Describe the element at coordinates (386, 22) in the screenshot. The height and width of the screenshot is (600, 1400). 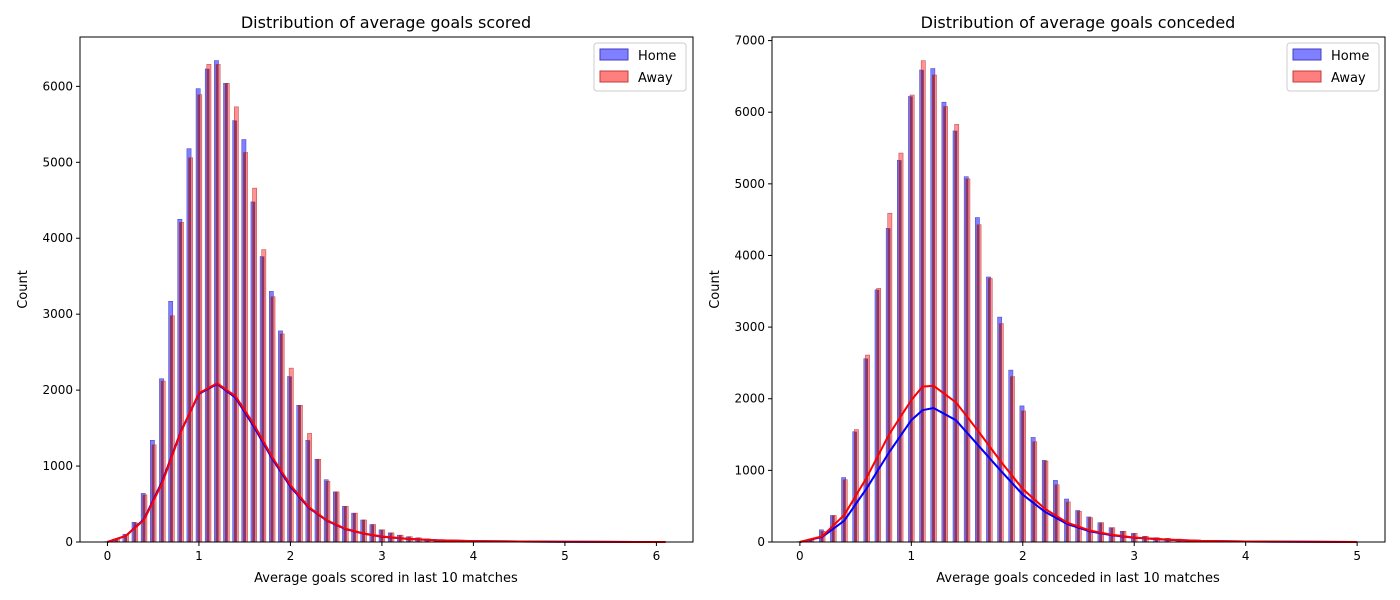
I see `chart-title: Distribution of average goals scored` at that location.